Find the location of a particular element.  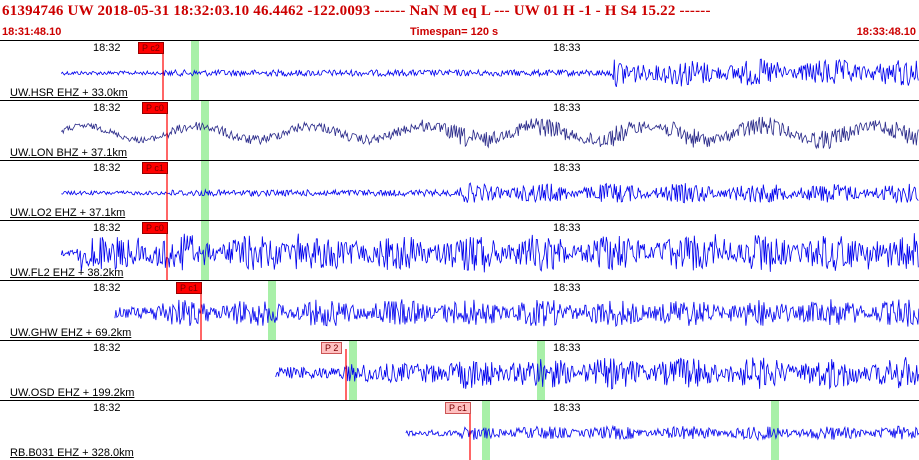

channel-label: RB.B031 EHZ + 328.0km is located at coordinates (72, 453).